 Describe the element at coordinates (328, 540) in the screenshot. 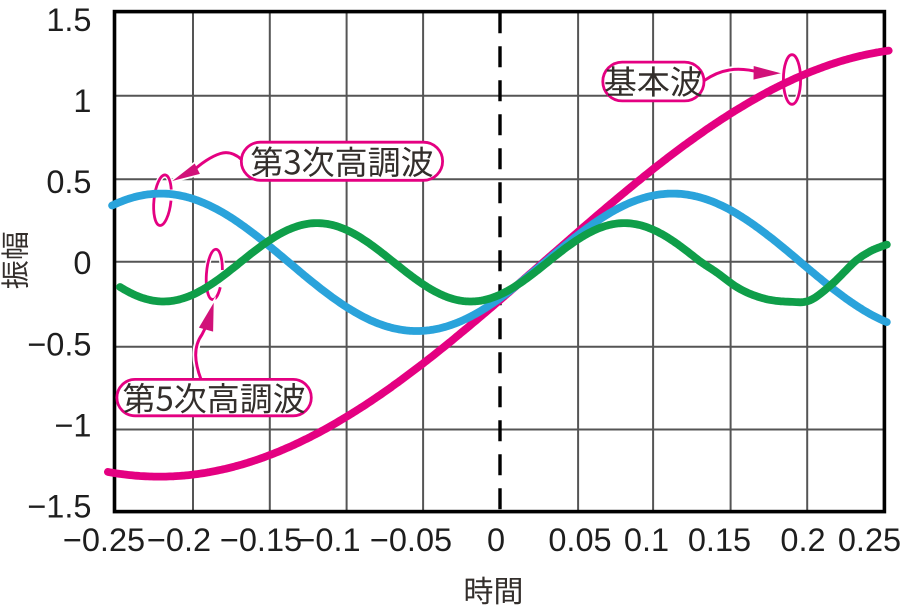

I see `svg-text: −0.1` at that location.